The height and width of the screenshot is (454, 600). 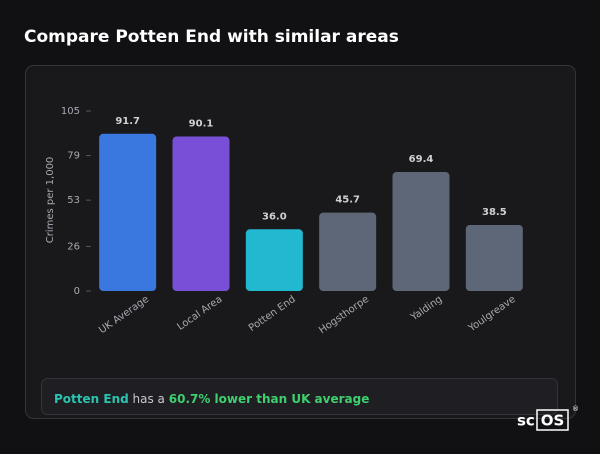 What do you see at coordinates (347, 200) in the screenshot?
I see `value-label: 45.7` at bounding box center [347, 200].